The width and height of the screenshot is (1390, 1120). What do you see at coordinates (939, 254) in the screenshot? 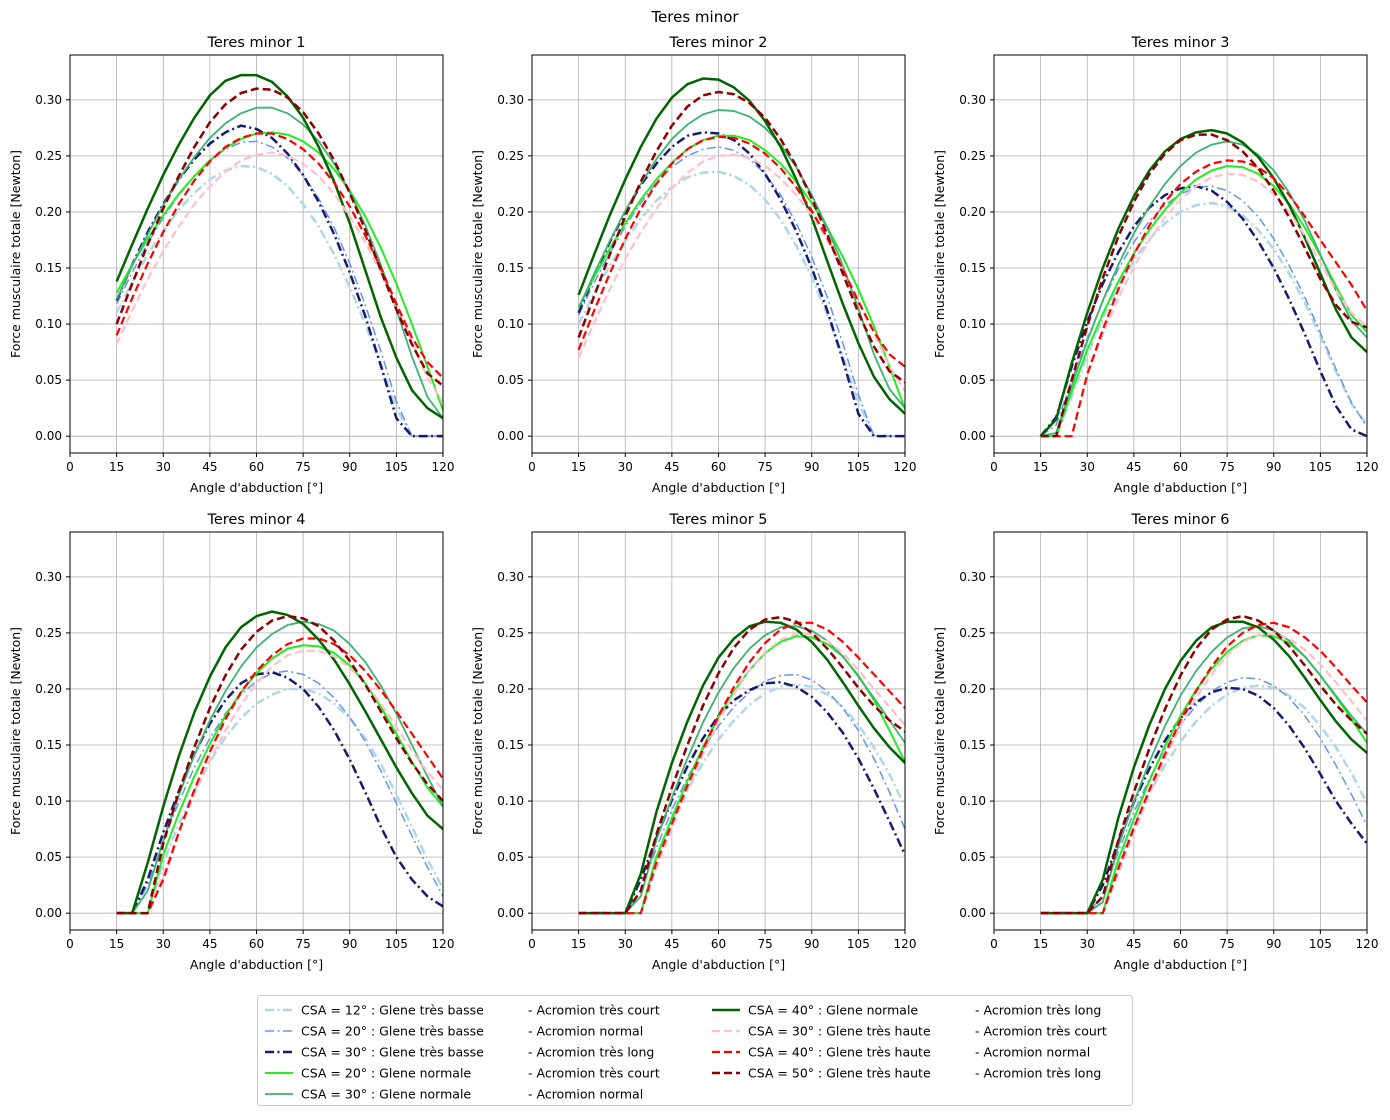
I see `y-axis-label: Force musculaire totale [Newton]` at bounding box center [939, 254].